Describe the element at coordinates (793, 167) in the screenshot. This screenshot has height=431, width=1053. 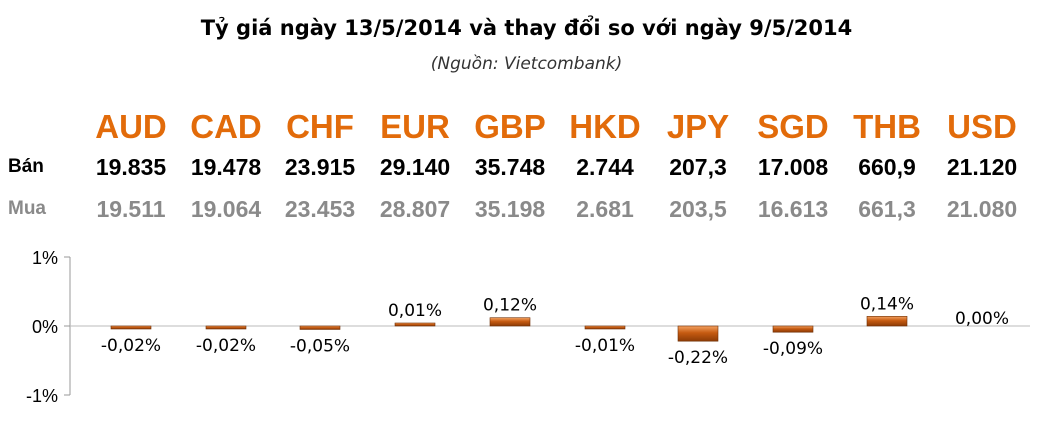
I see `sell-rate-sgd: 17.008` at that location.